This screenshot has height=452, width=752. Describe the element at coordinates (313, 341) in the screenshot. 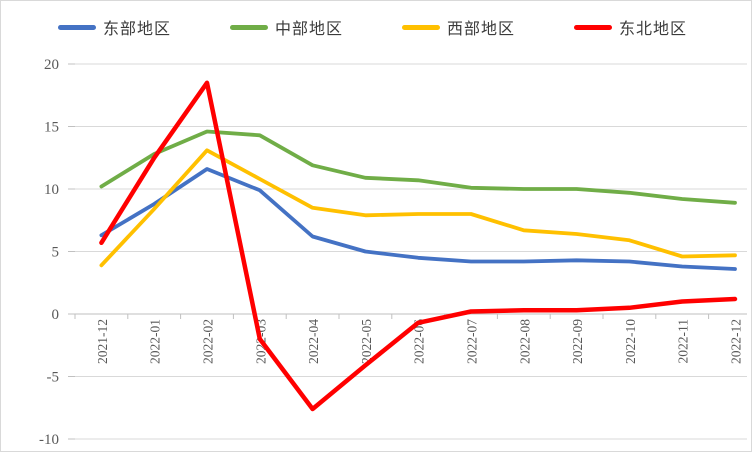

I see `x-tick-label: 2022-04` at that location.